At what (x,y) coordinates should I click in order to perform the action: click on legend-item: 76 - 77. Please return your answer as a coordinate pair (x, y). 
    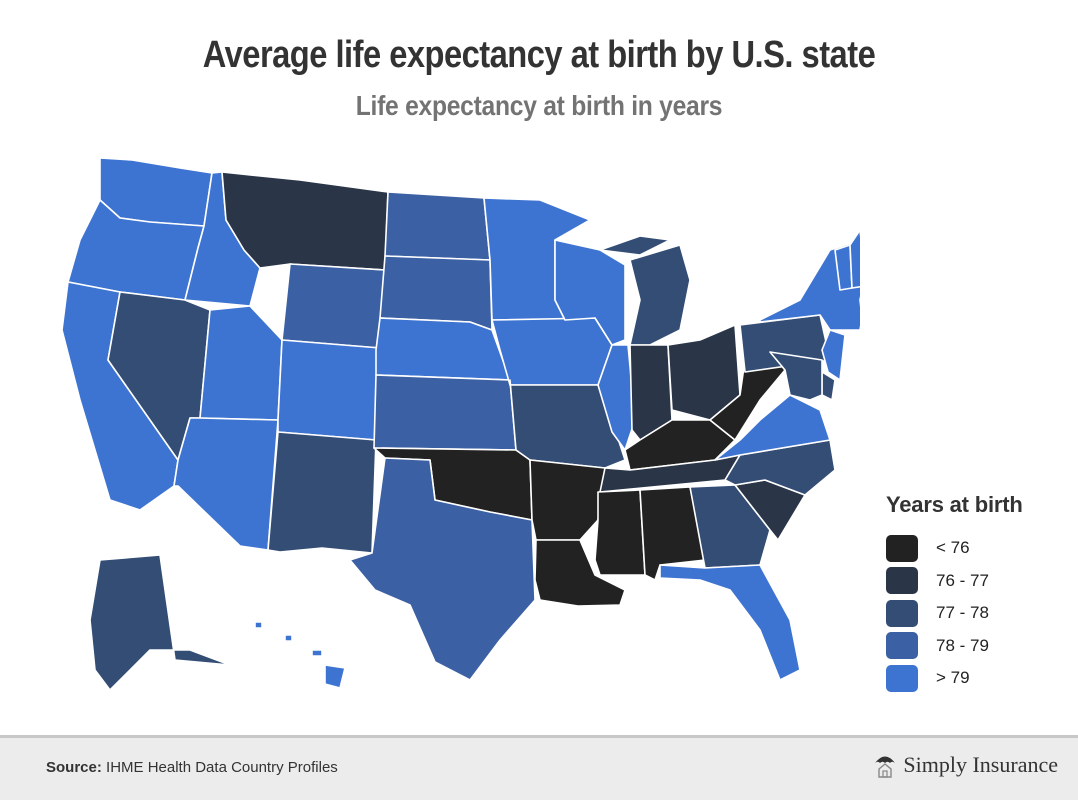
    Looking at the image, I should click on (954, 581).